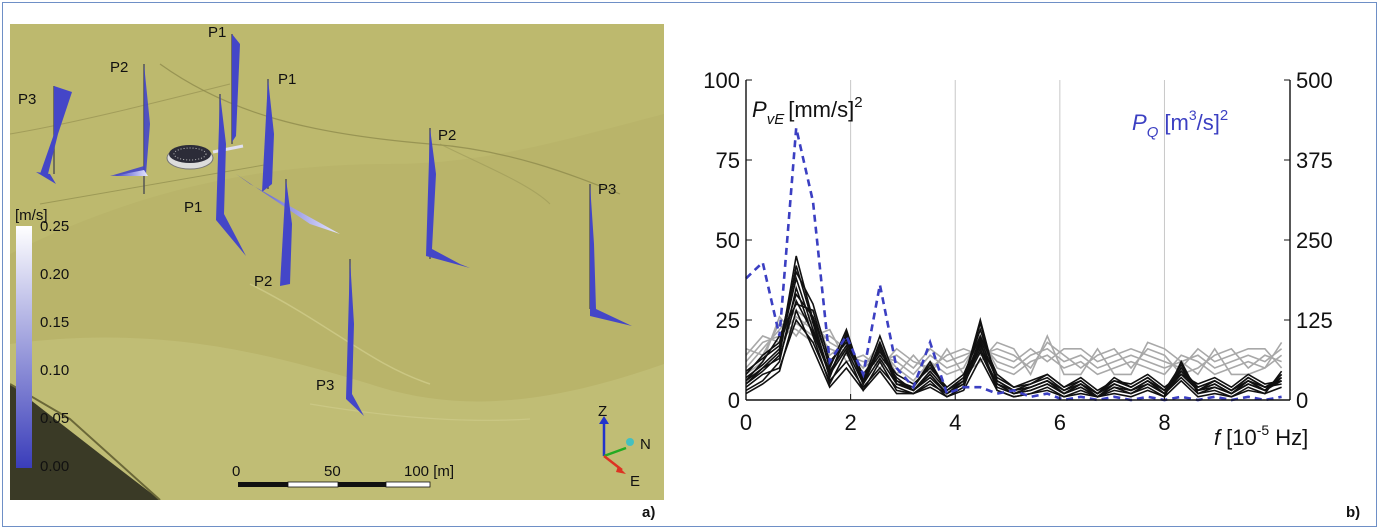 Image resolution: width=1381 pixels, height=531 pixels. What do you see at coordinates (332, 471) in the screenshot?
I see `scale-label: 50` at bounding box center [332, 471].